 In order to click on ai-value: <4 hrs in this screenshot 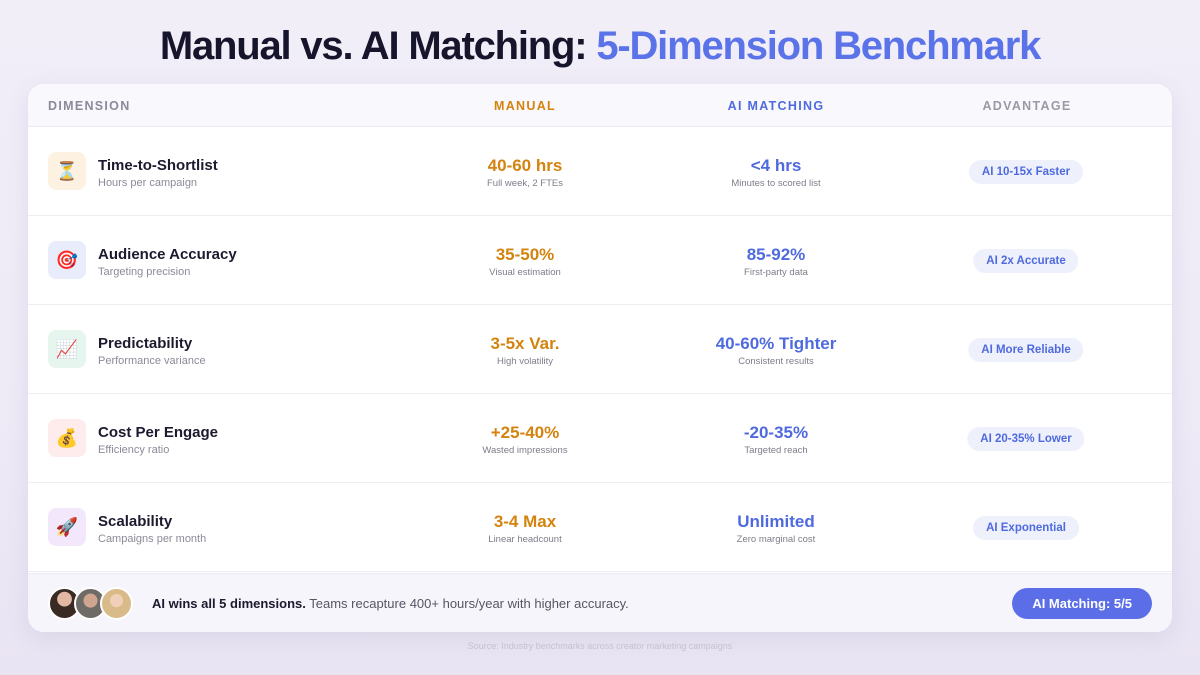, I will do `click(776, 165)`.